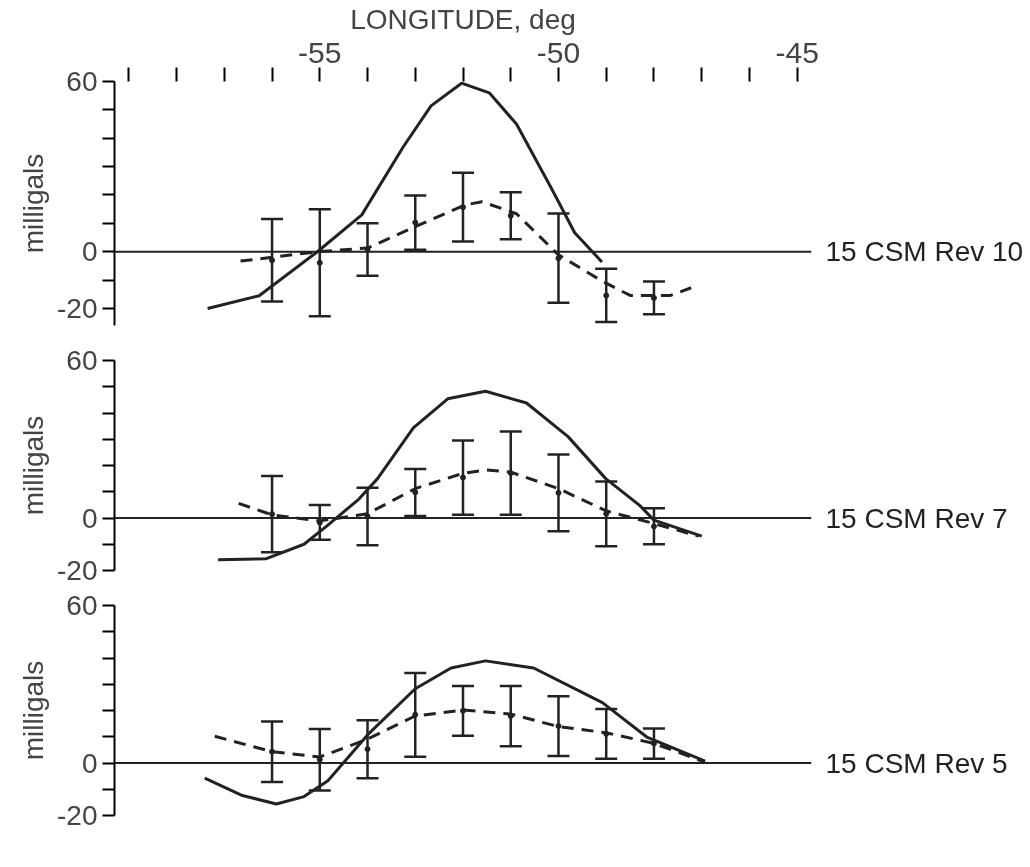 This screenshot has height=867, width=1030. What do you see at coordinates (797, 52) in the screenshot?
I see `x-tick-label: -45` at bounding box center [797, 52].